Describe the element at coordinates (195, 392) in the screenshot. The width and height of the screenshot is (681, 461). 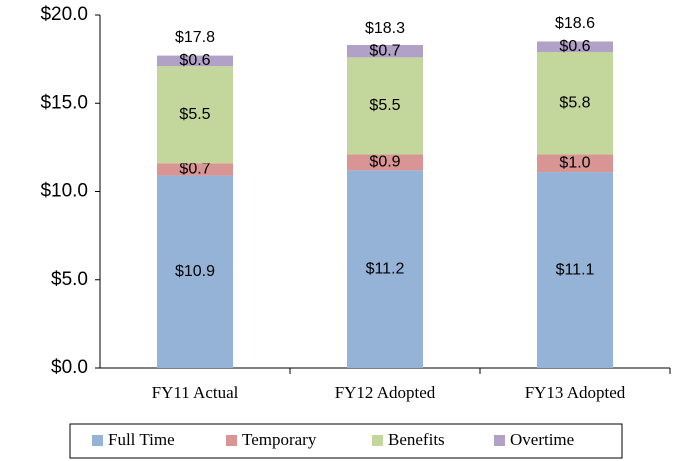
I see `x-tick-label: FY11 Actual` at that location.